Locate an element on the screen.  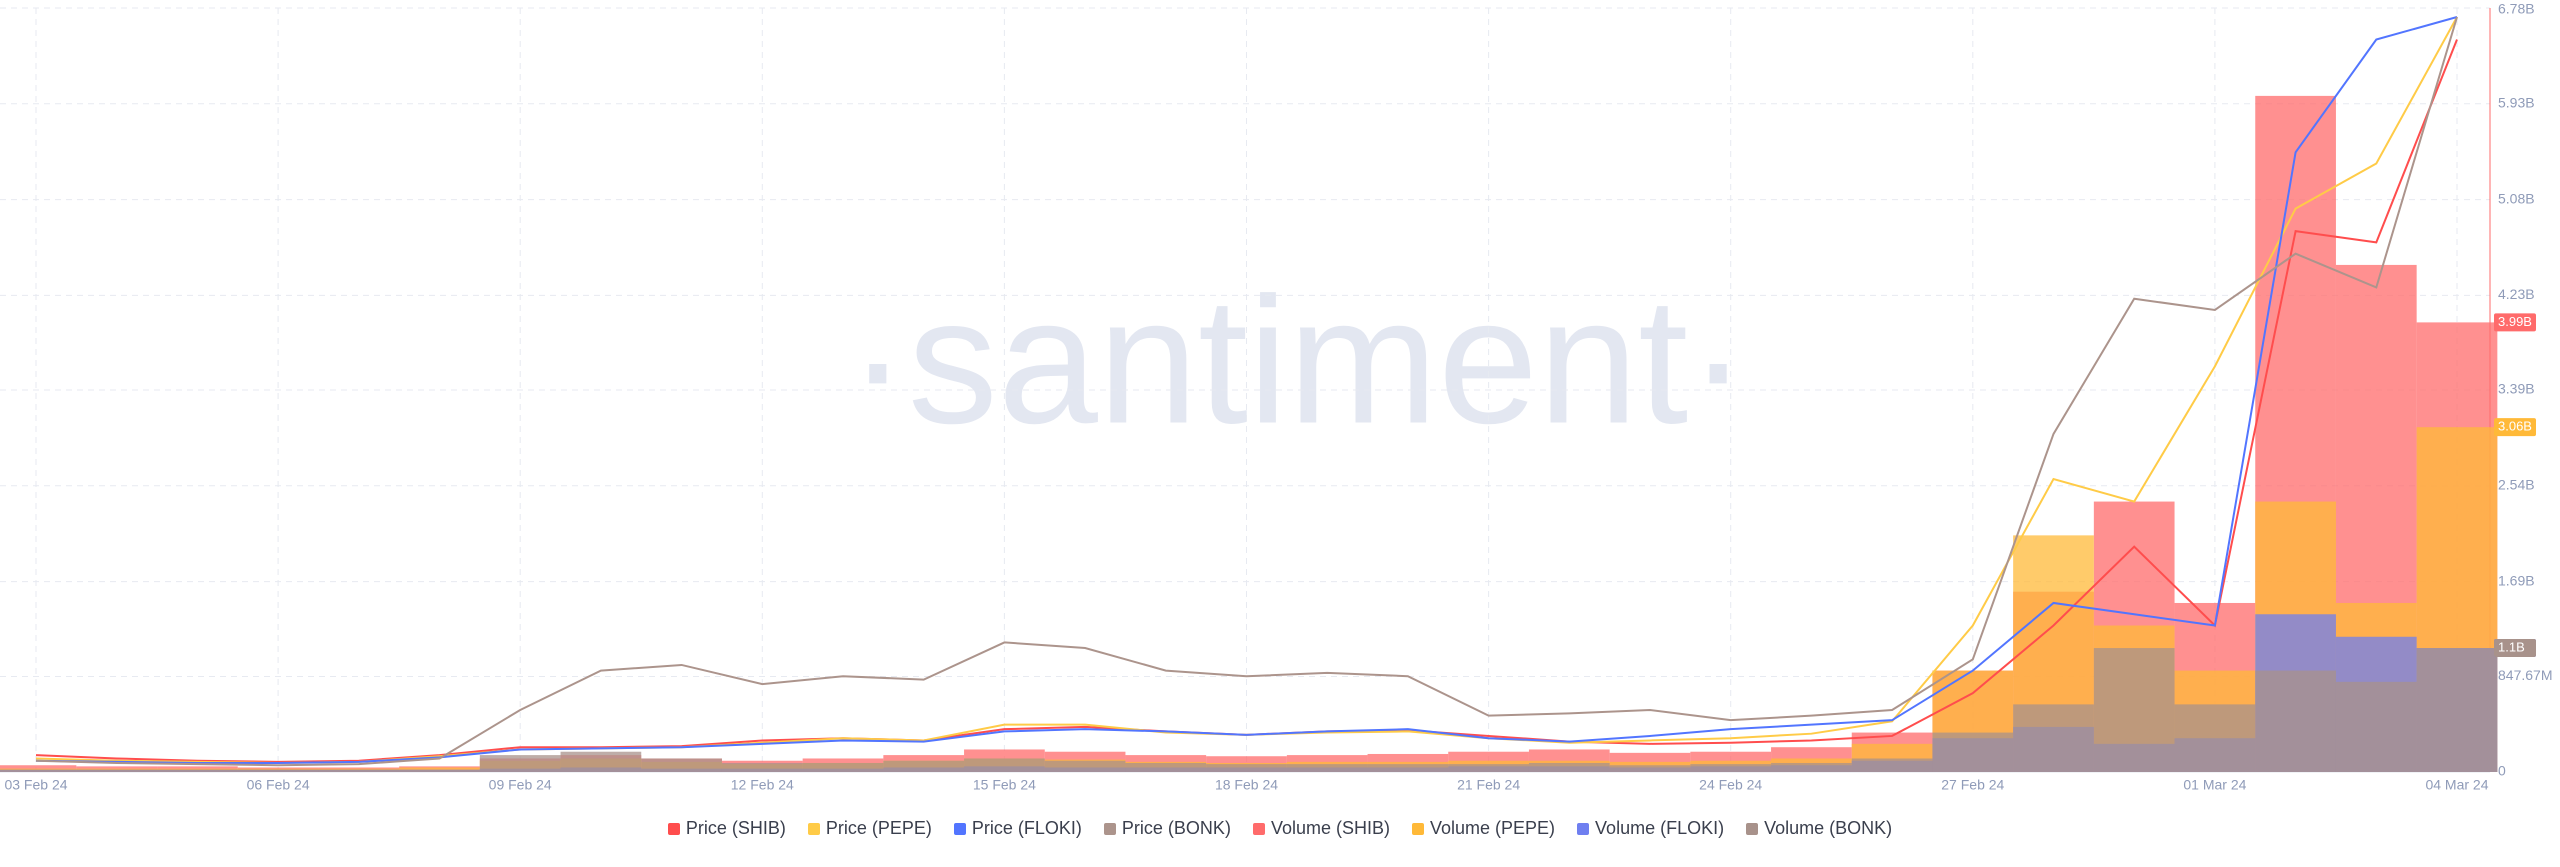
x-tick-label: 04 Mar 24 is located at coordinates (2456, 785).